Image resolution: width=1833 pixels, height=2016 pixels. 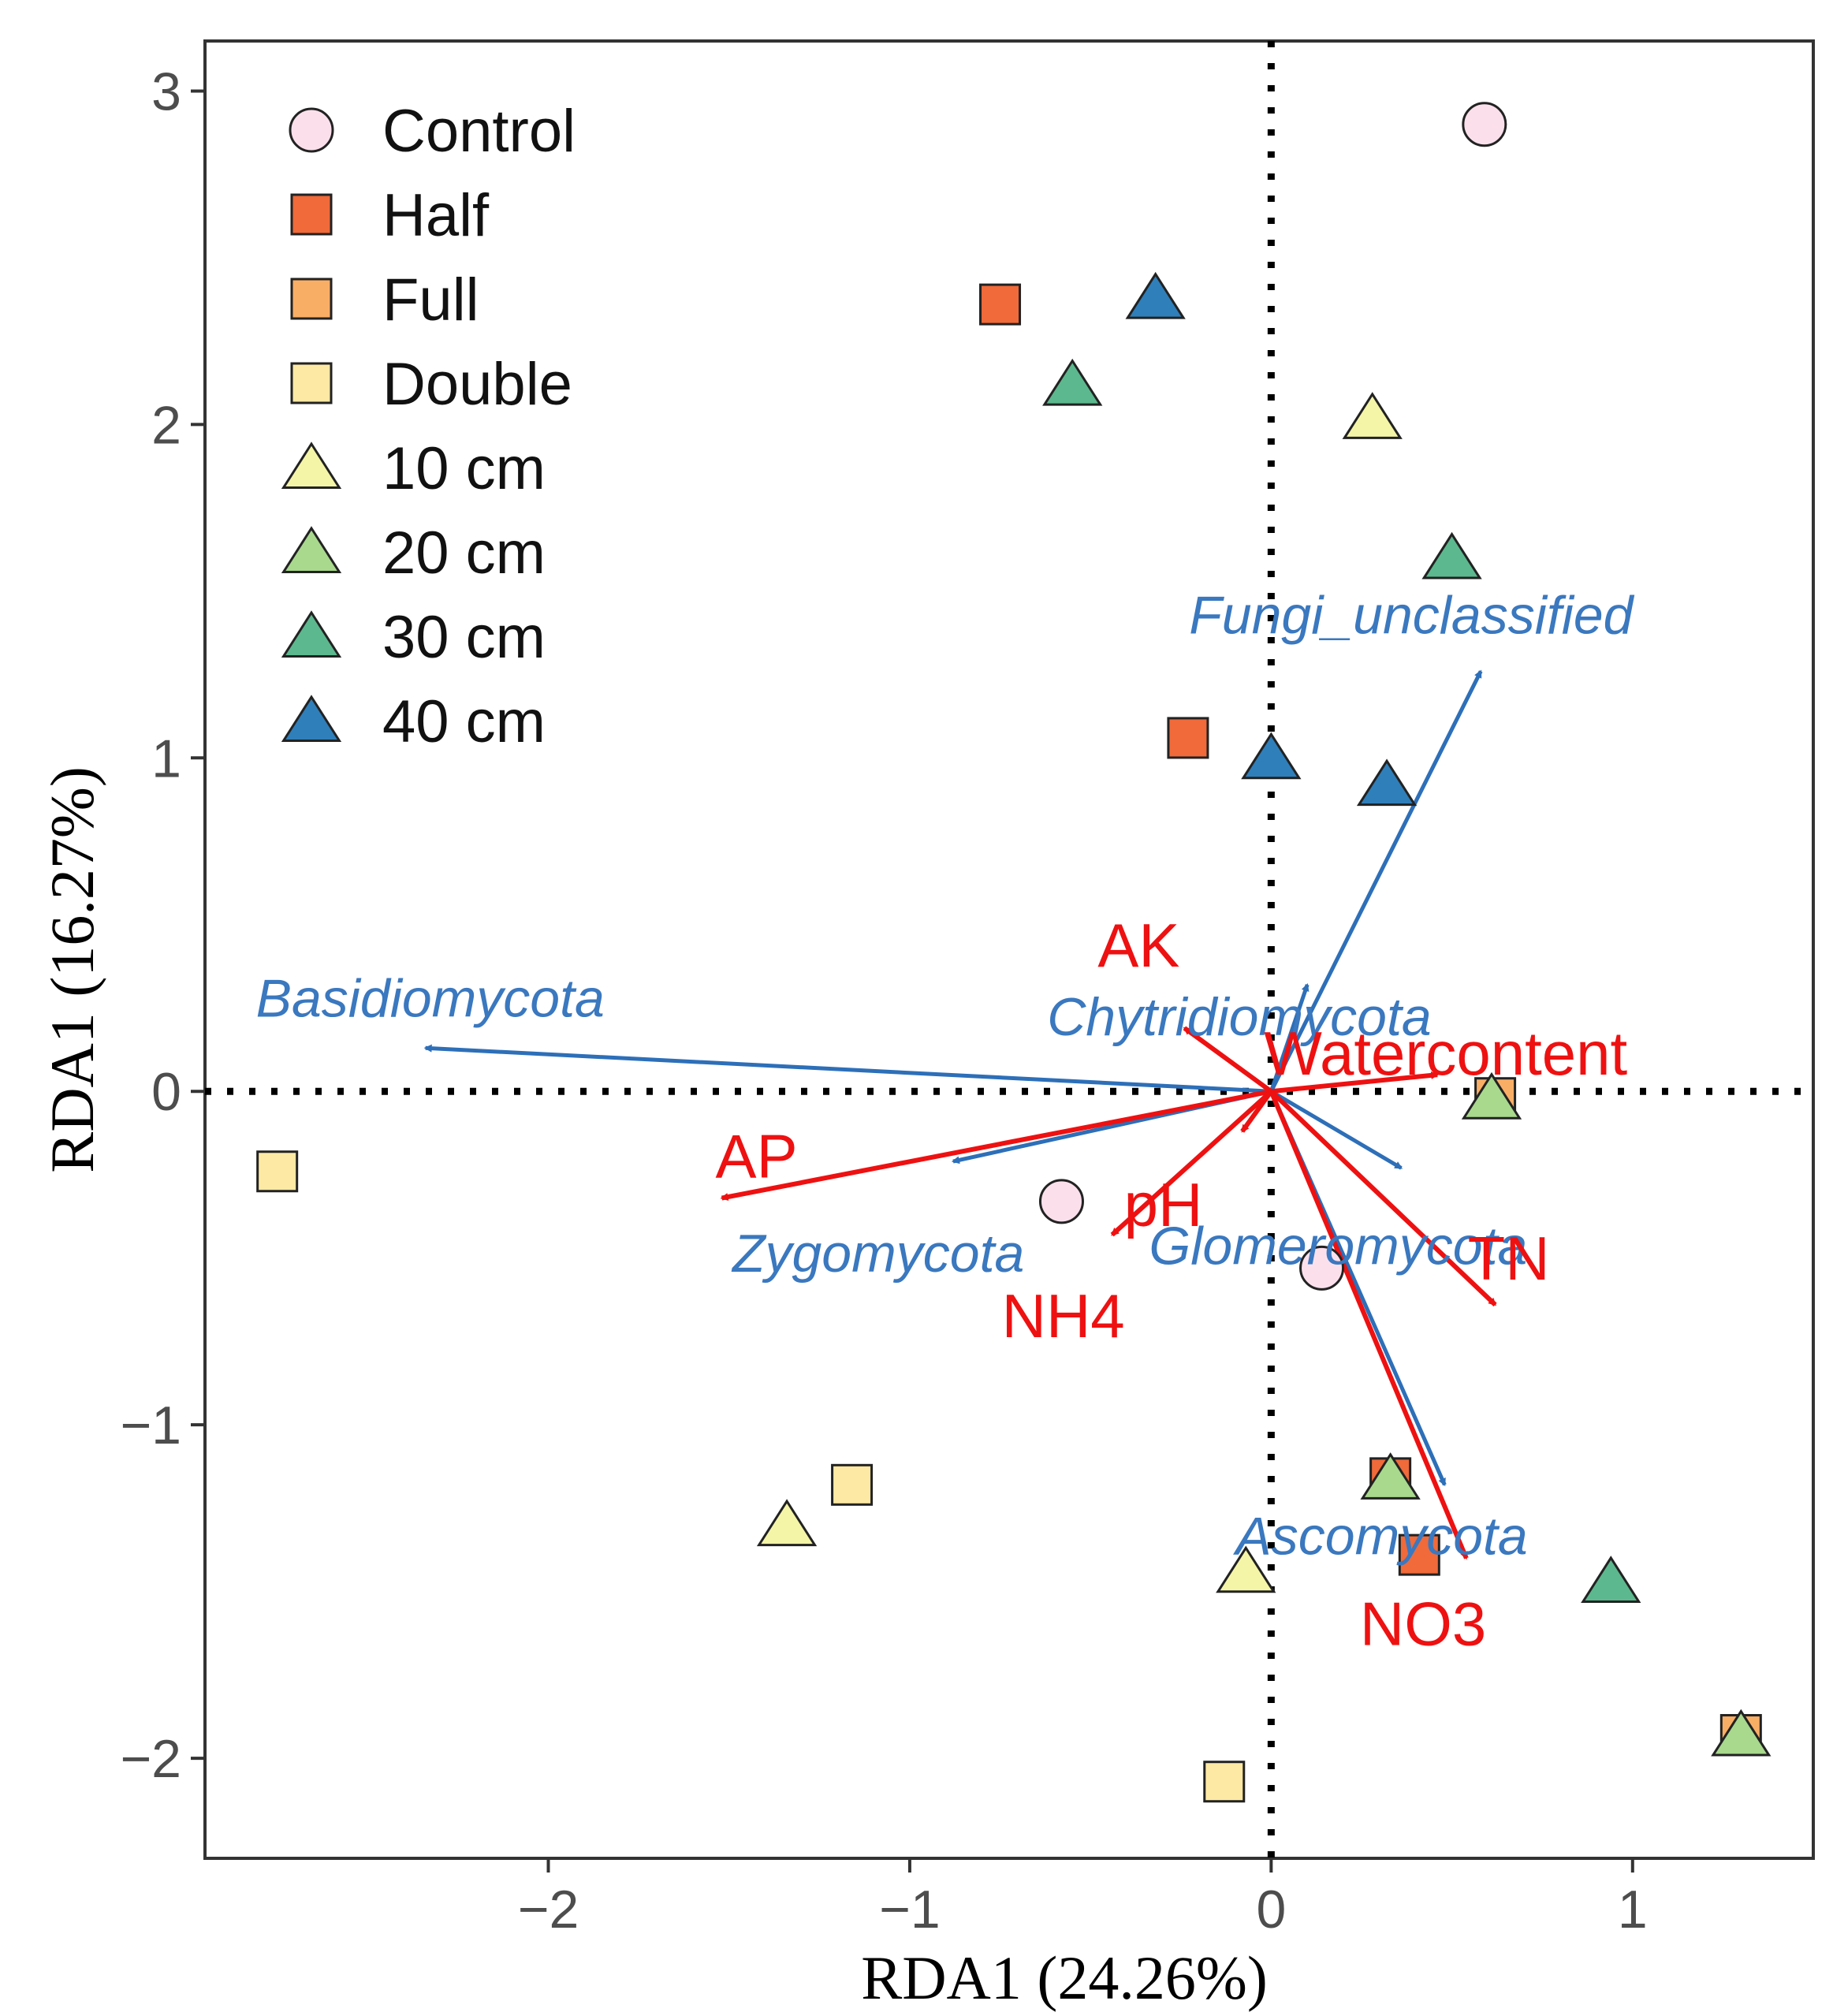 I want to click on taxa-label-glomeromycota: Glomeromycota, so click(x=1338, y=1246).